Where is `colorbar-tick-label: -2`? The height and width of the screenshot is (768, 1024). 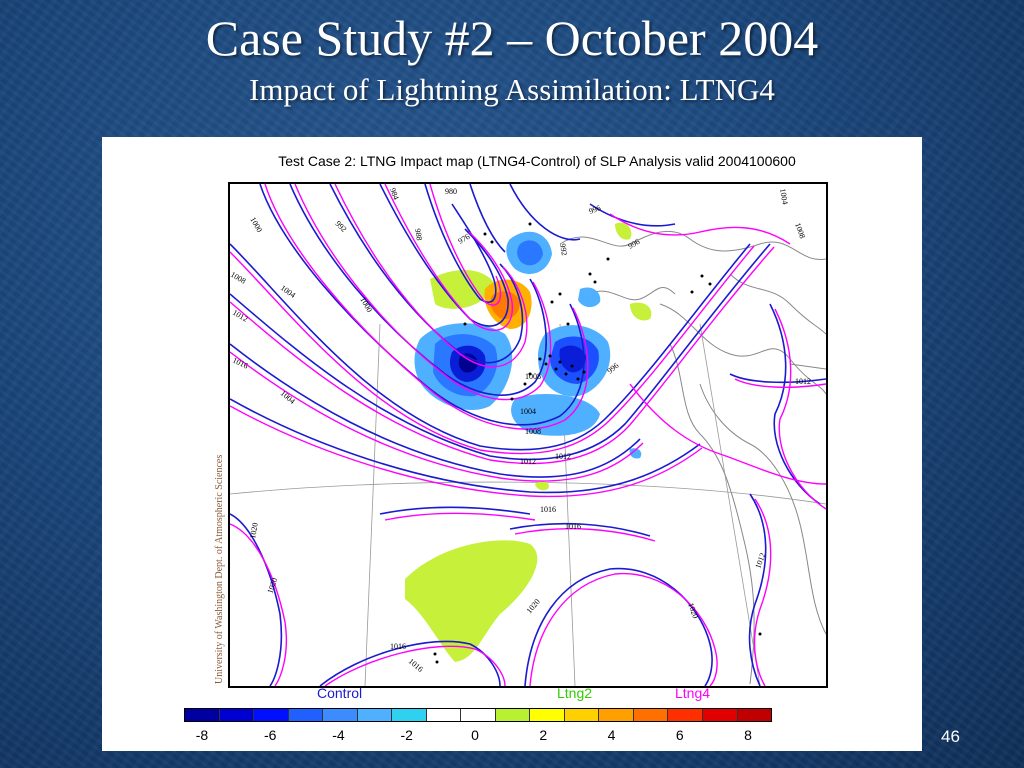
colorbar-tick-label: -2 is located at coordinates (406, 735).